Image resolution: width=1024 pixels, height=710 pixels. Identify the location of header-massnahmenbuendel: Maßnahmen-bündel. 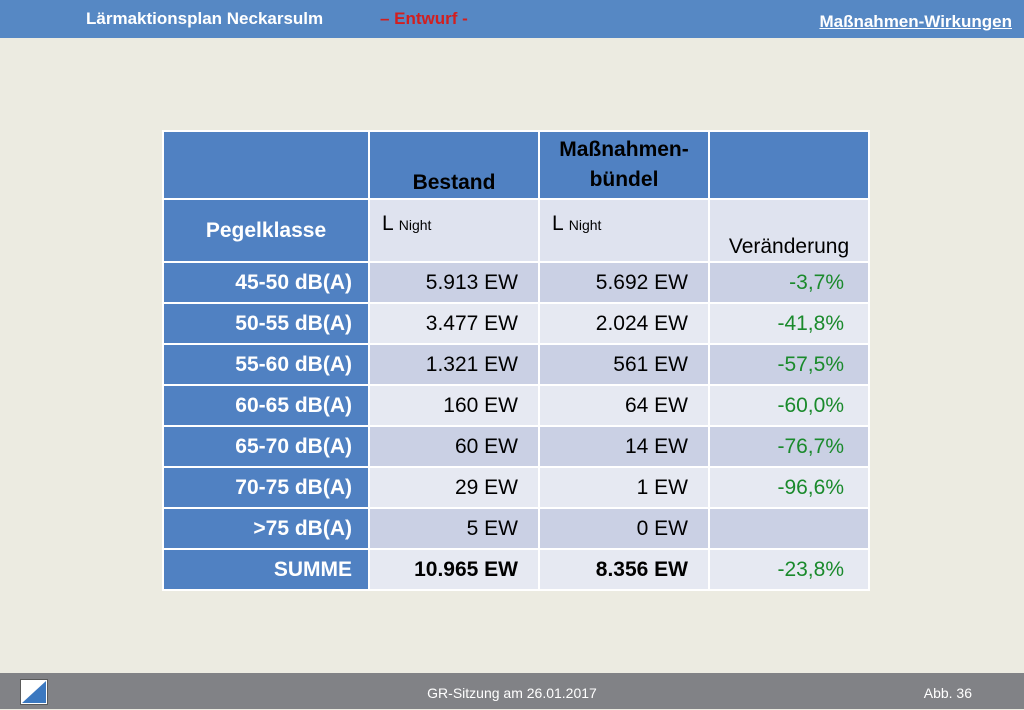
(624, 165).